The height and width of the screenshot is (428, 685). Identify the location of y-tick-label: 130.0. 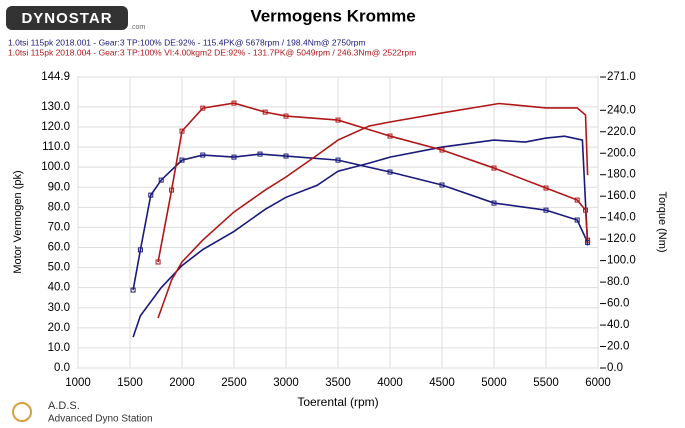
(55, 107).